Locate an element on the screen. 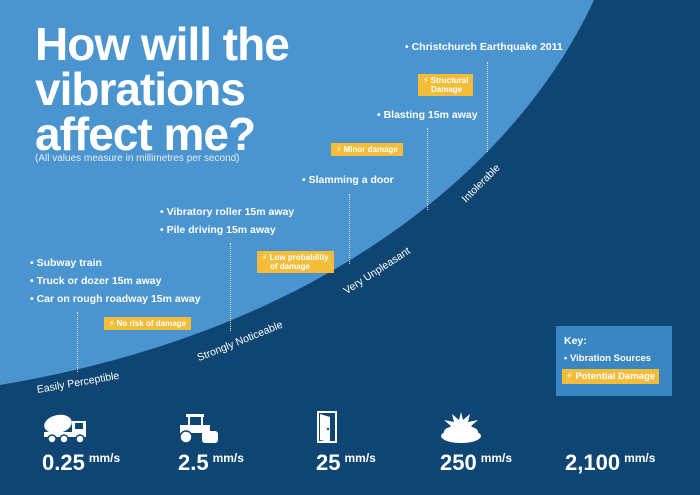 The height and width of the screenshot is (495, 700). explosion-icon is located at coordinates (461, 427).